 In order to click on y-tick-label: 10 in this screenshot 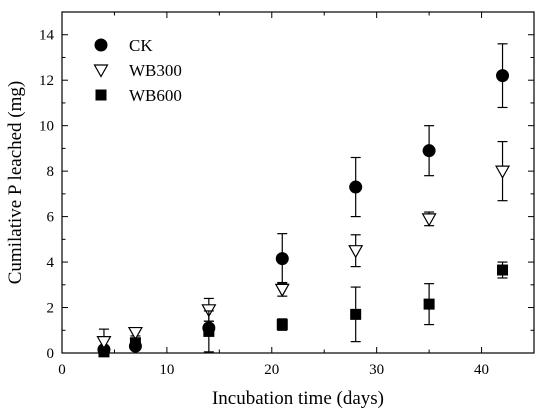, I will do `click(46, 127)`.